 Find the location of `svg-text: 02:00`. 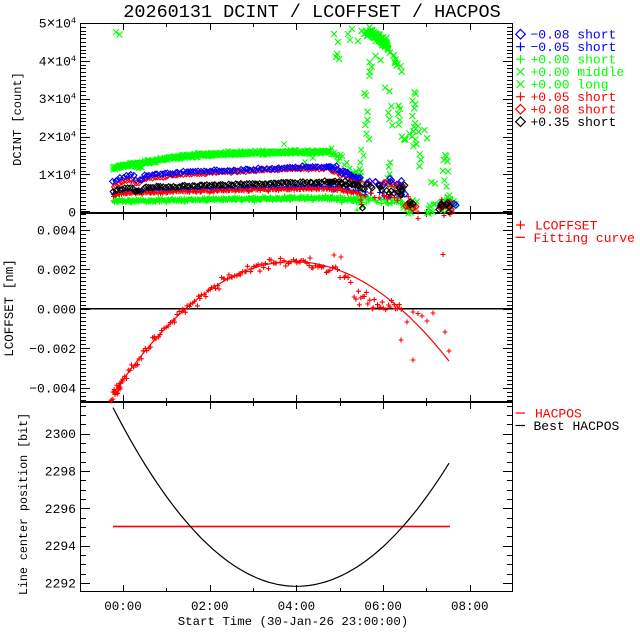

svg-text: 02:00 is located at coordinates (210, 607).